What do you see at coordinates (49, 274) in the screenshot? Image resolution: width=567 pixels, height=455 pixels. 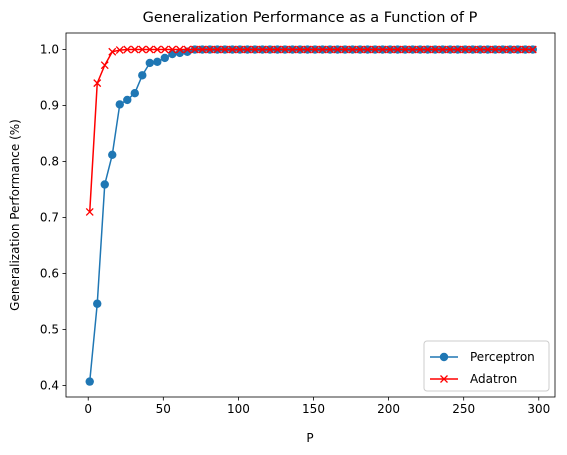 I see `y-tick-label: 0.6` at bounding box center [49, 274].